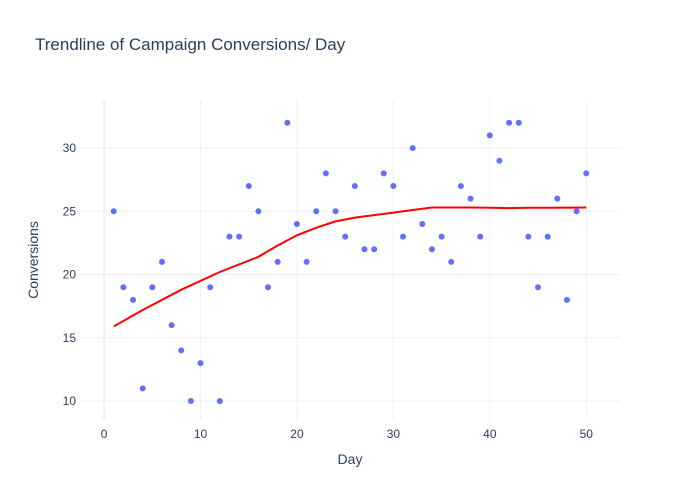 The width and height of the screenshot is (700, 500). What do you see at coordinates (394, 434) in the screenshot?
I see `x-tick-label: 30` at bounding box center [394, 434].